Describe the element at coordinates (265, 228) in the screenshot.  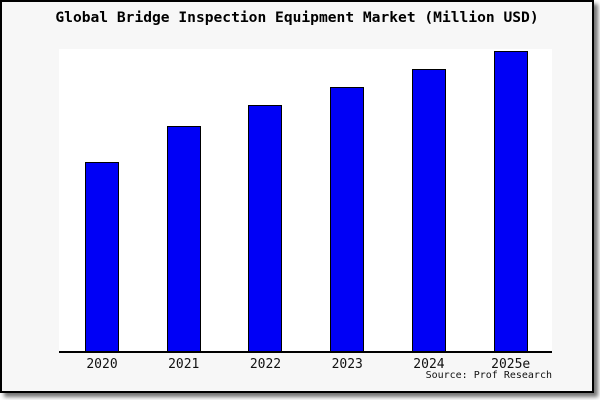
I see `bar-2022` at that location.